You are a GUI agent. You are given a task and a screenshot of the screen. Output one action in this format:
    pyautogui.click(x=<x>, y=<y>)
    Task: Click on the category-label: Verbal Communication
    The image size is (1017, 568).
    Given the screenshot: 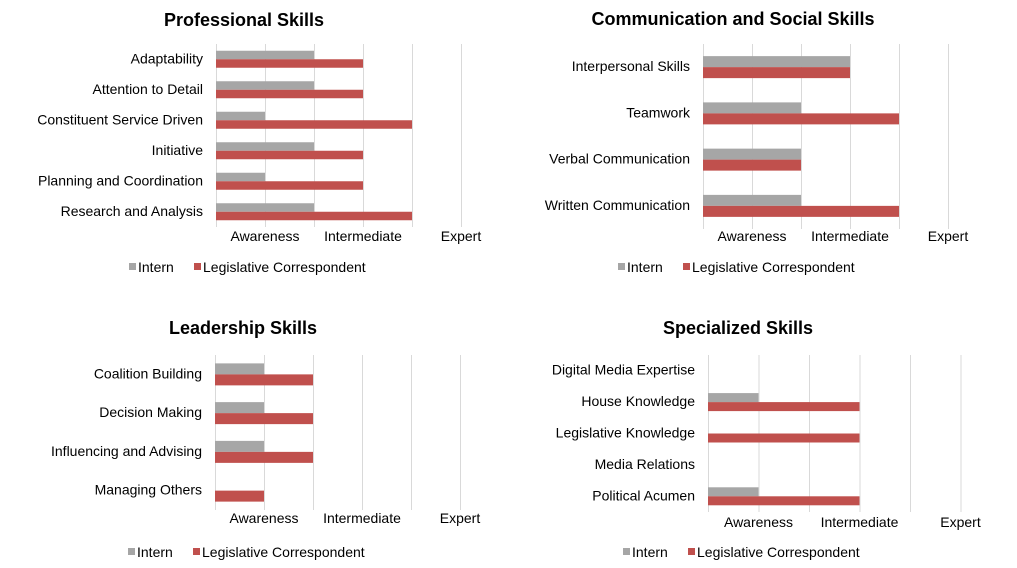 What is the action you would take?
    pyautogui.click(x=619, y=159)
    